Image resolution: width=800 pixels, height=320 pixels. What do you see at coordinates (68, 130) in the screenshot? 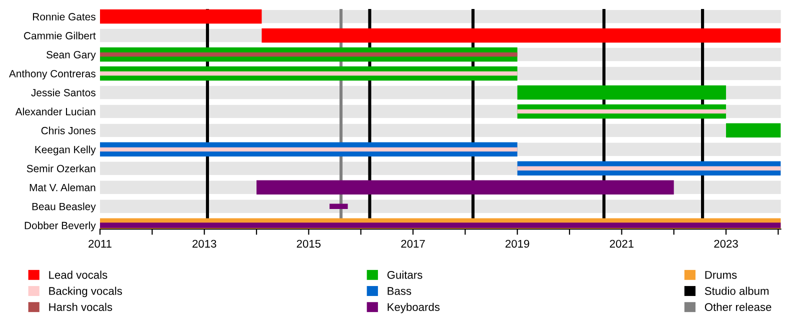
I see `y-tick-label: Chris Jones` at bounding box center [68, 130].